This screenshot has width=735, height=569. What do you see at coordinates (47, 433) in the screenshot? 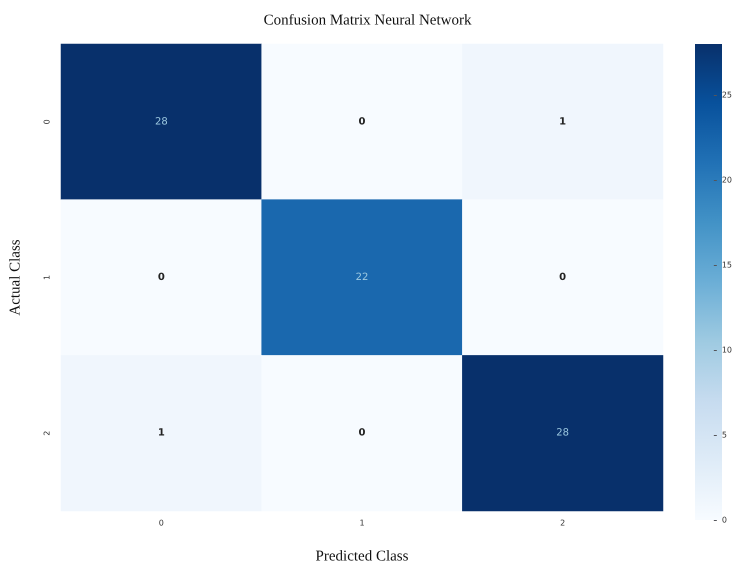
I see `y-tick-label: 2` at bounding box center [47, 433].